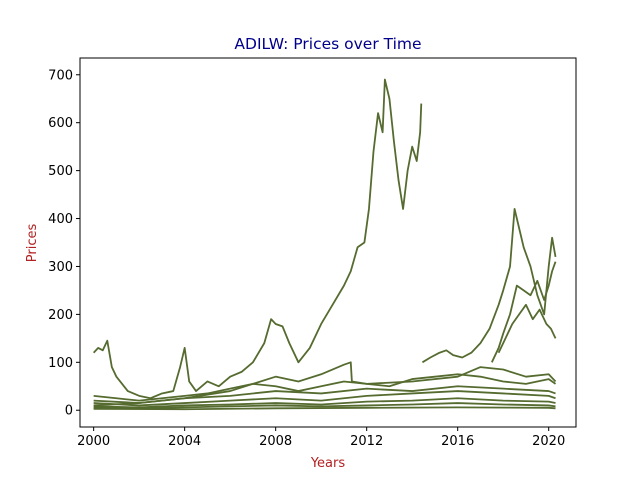 The height and width of the screenshot is (480, 640). Describe the element at coordinates (93, 441) in the screenshot. I see `x-tick-label: 2000` at that location.